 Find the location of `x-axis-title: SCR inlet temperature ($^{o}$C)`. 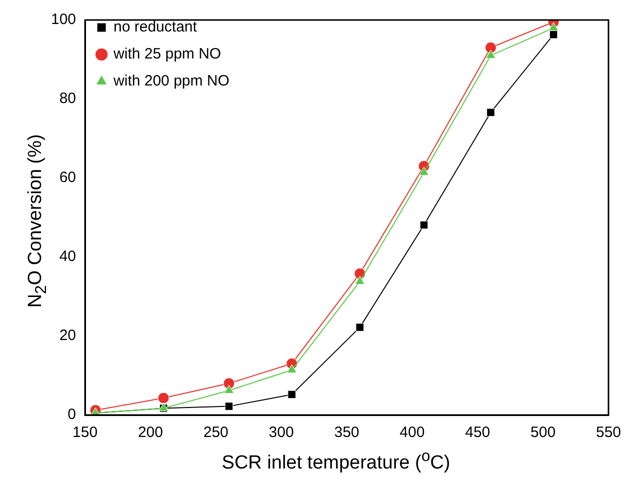

x-axis-title: SCR inlet temperature ($^{o}$C) is located at coordinates (336, 461).